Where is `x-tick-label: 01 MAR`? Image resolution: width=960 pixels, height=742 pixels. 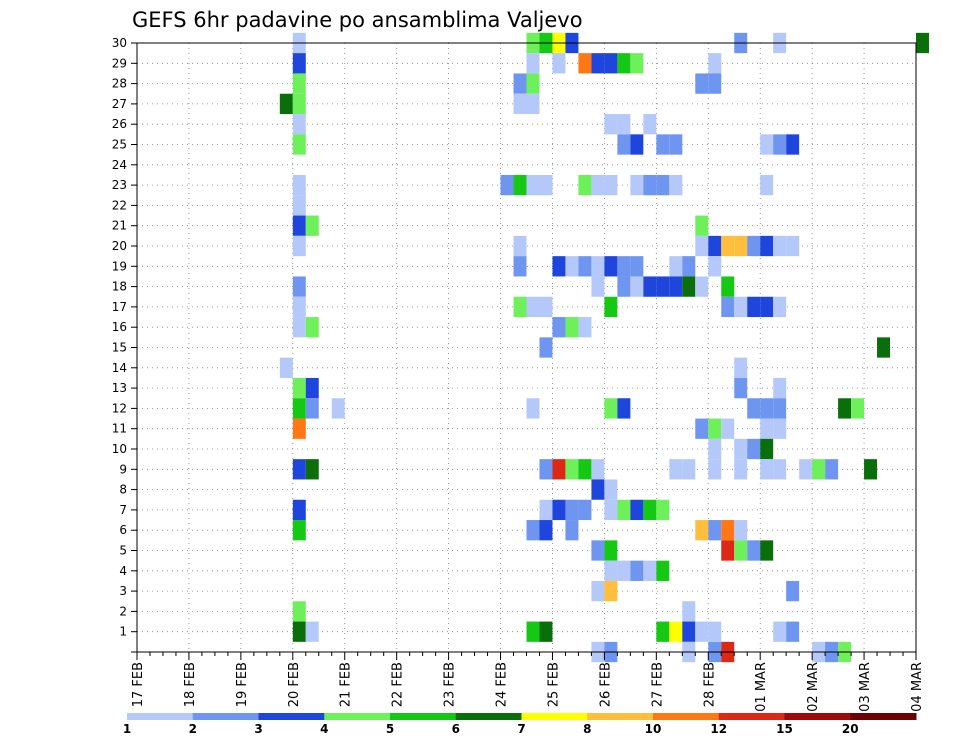
x-tick-label: 01 MAR is located at coordinates (761, 687).